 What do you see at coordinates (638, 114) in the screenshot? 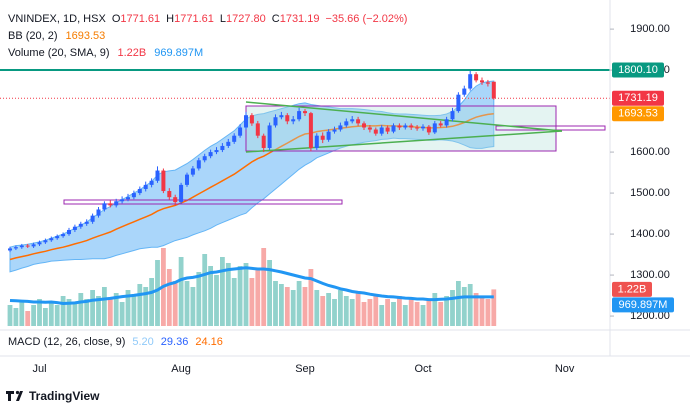
I see `bb-tag-bg` at bounding box center [638, 114].